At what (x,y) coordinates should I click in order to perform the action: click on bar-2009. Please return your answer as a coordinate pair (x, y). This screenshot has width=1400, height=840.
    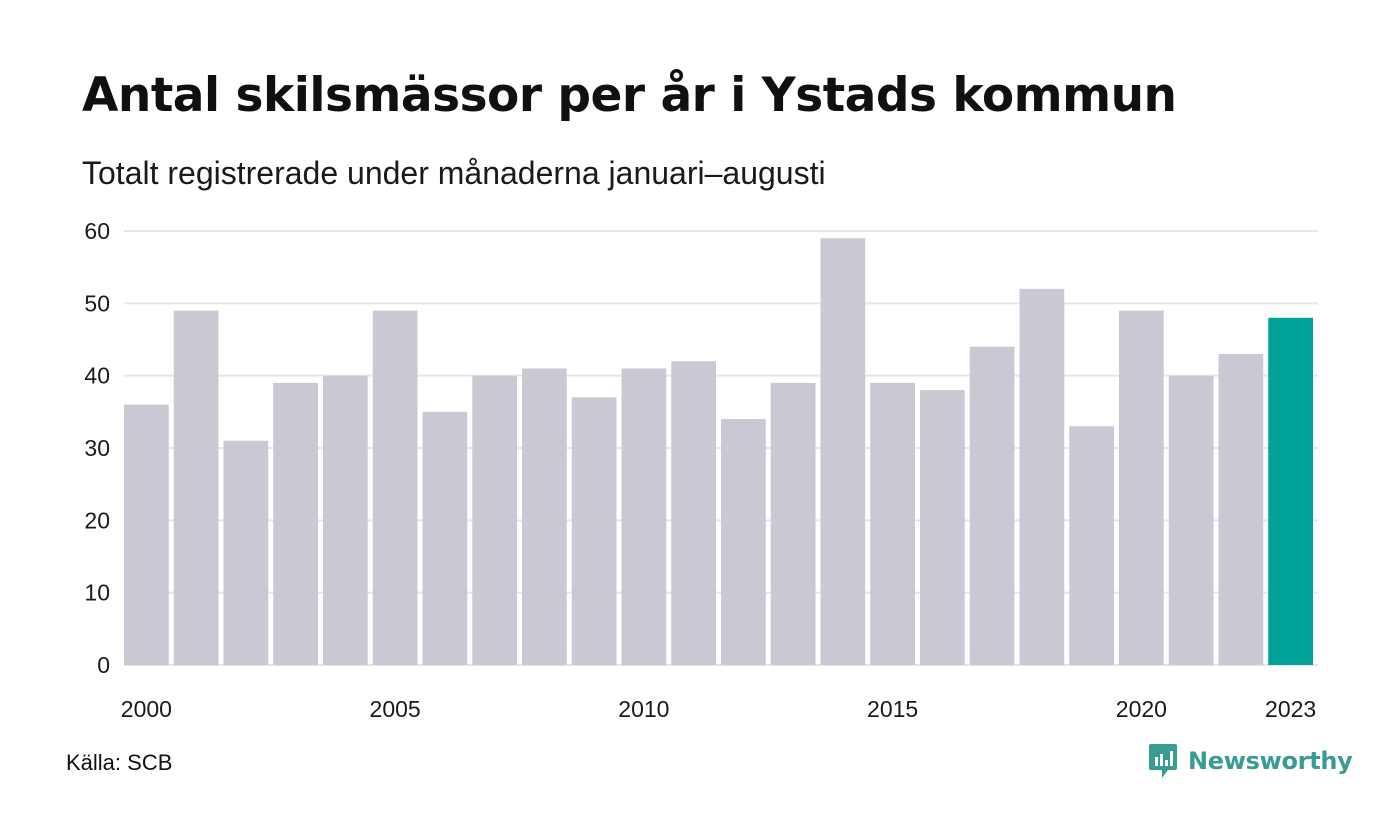
    Looking at the image, I should click on (594, 531).